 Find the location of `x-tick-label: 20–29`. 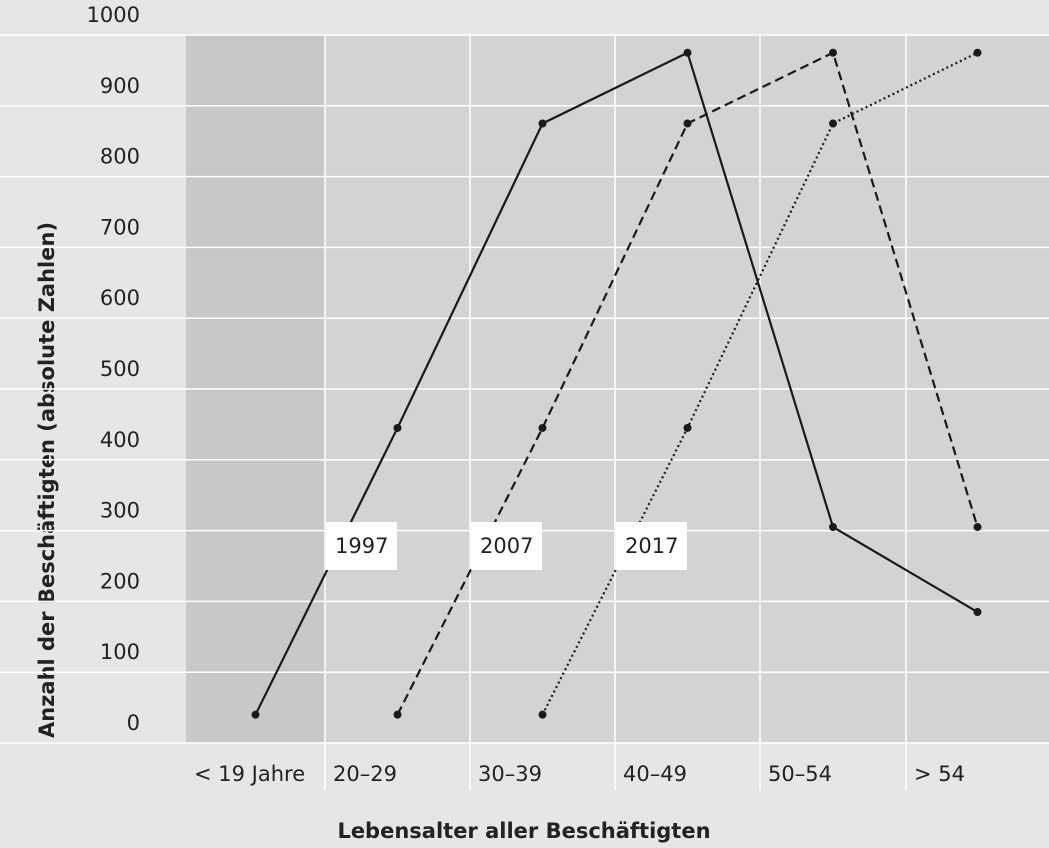

x-tick-label: 20–29 is located at coordinates (365, 774).